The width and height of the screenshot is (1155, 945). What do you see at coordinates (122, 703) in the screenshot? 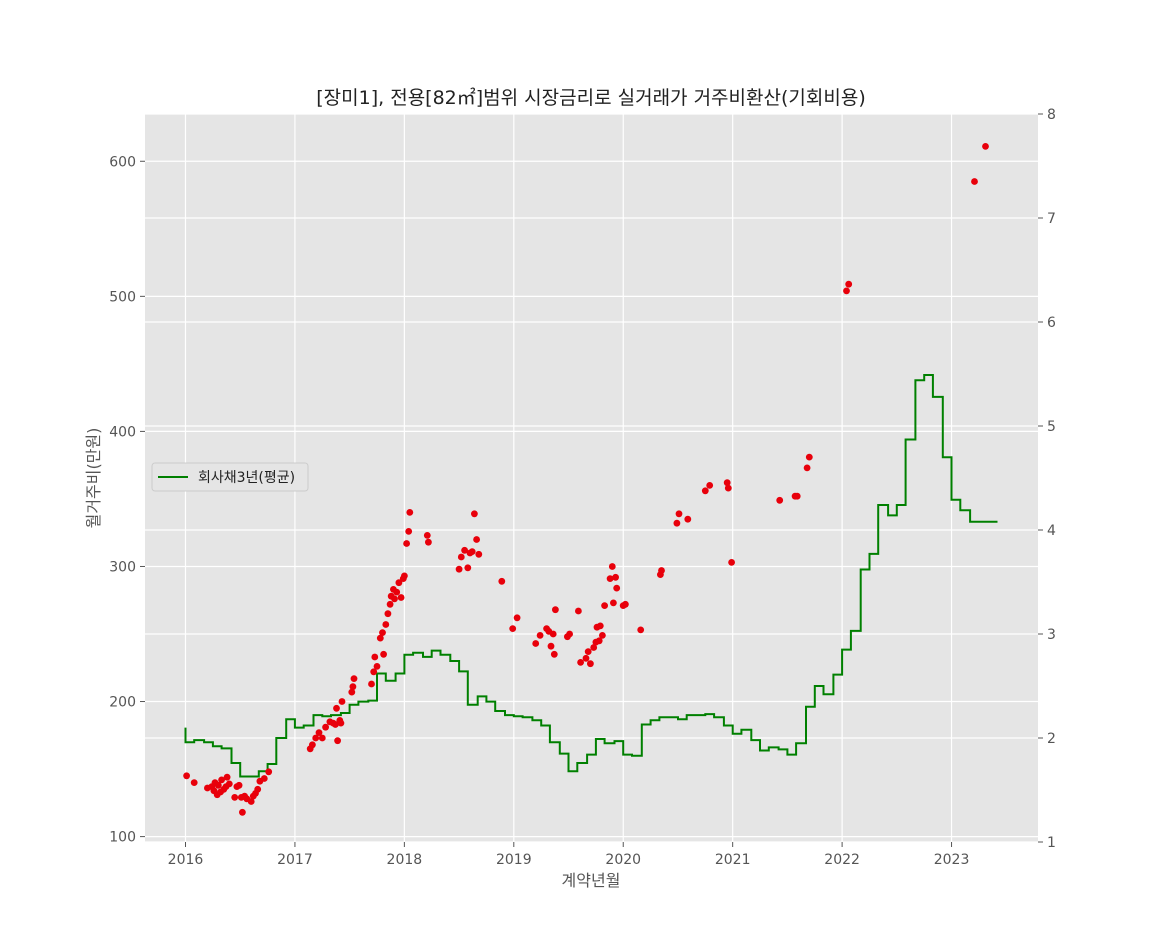
I see `y-tick-label: 200` at bounding box center [122, 703].